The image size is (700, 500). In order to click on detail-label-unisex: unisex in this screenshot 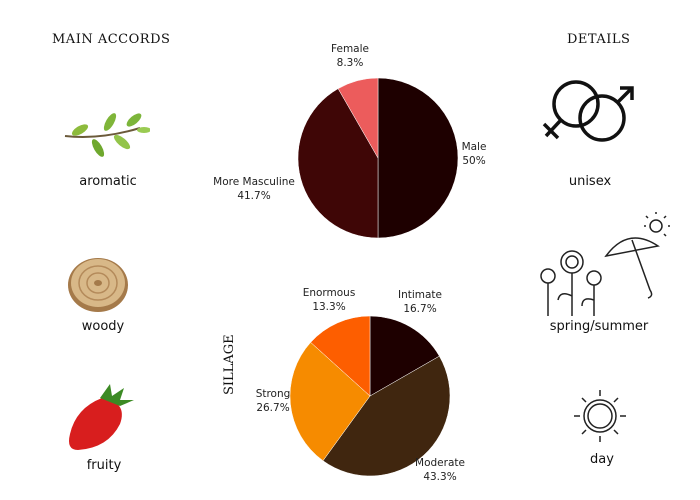, I will do `click(590, 181)`.